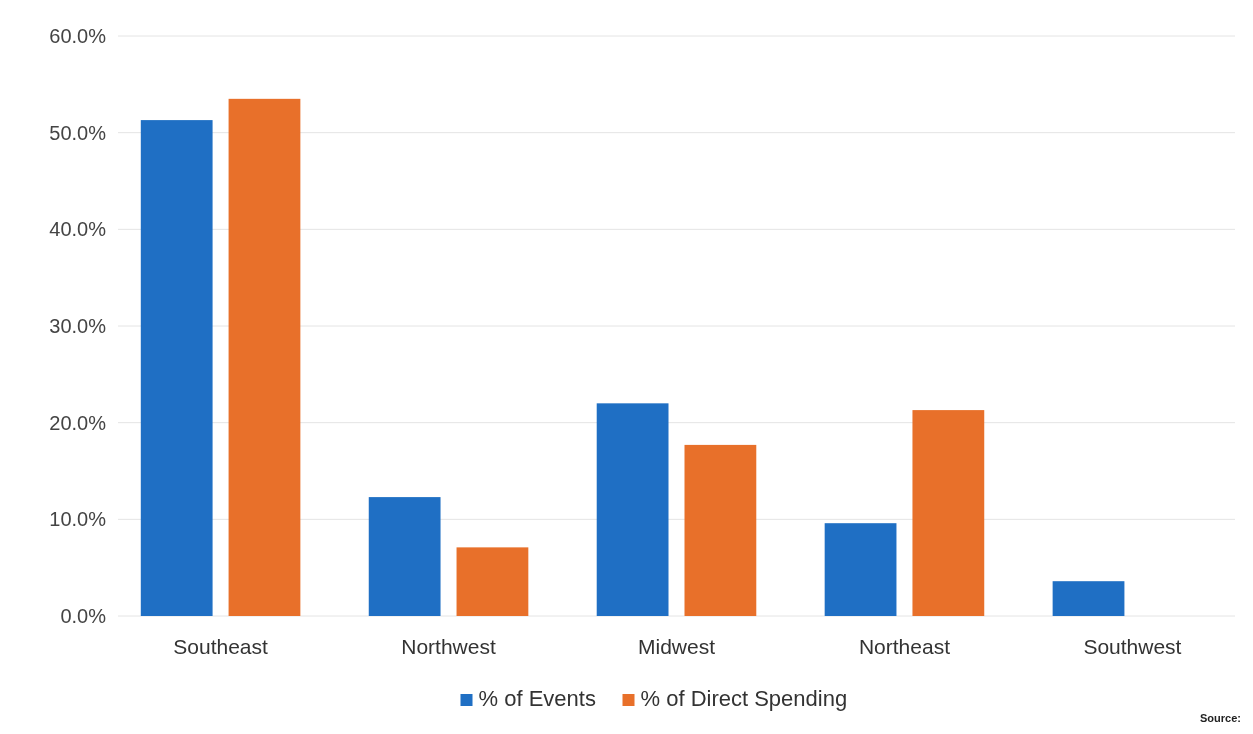 Image resolution: width=1253 pixels, height=734 pixels. Describe the element at coordinates (1220, 718) in the screenshot. I see `source-note: Source:` at that location.